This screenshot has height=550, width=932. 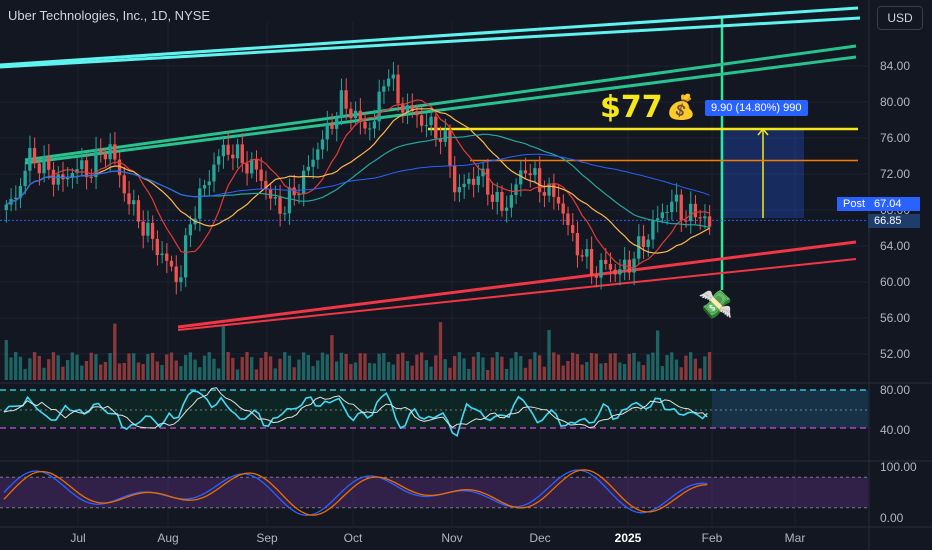 What do you see at coordinates (628, 538) in the screenshot?
I see `x-tick-label: 2025` at bounding box center [628, 538].